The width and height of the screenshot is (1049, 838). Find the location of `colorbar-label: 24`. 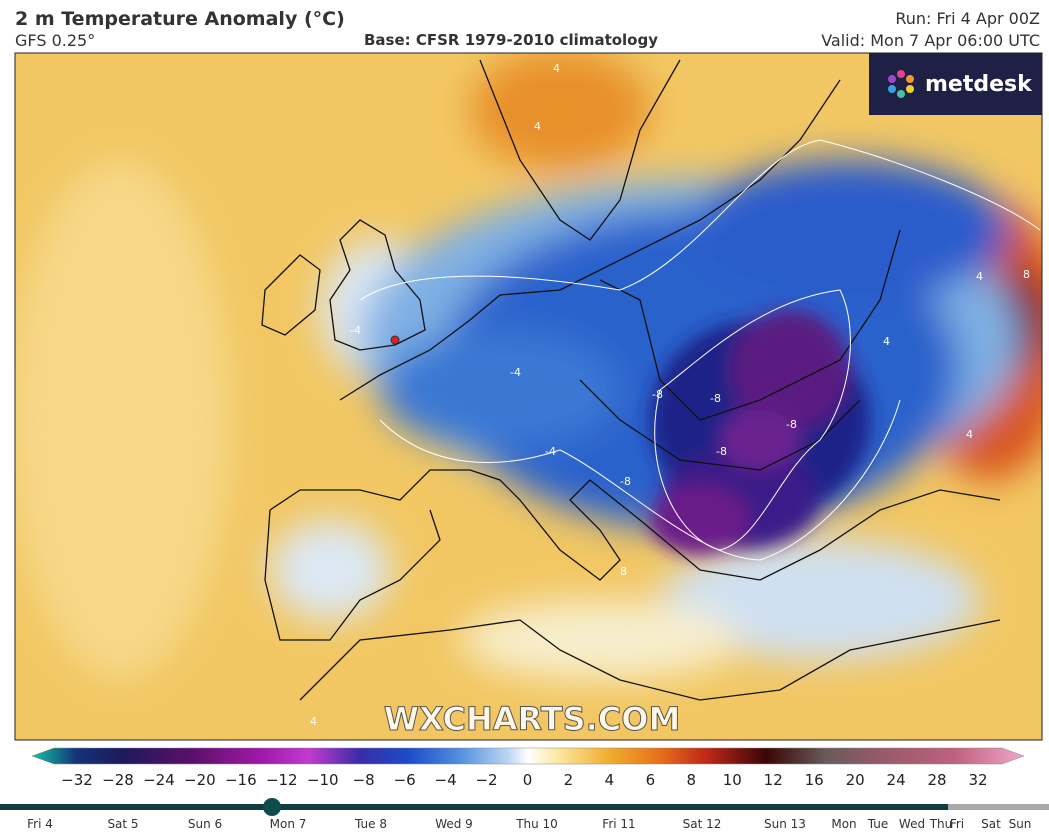

colorbar-label: 24 is located at coordinates (896, 780).